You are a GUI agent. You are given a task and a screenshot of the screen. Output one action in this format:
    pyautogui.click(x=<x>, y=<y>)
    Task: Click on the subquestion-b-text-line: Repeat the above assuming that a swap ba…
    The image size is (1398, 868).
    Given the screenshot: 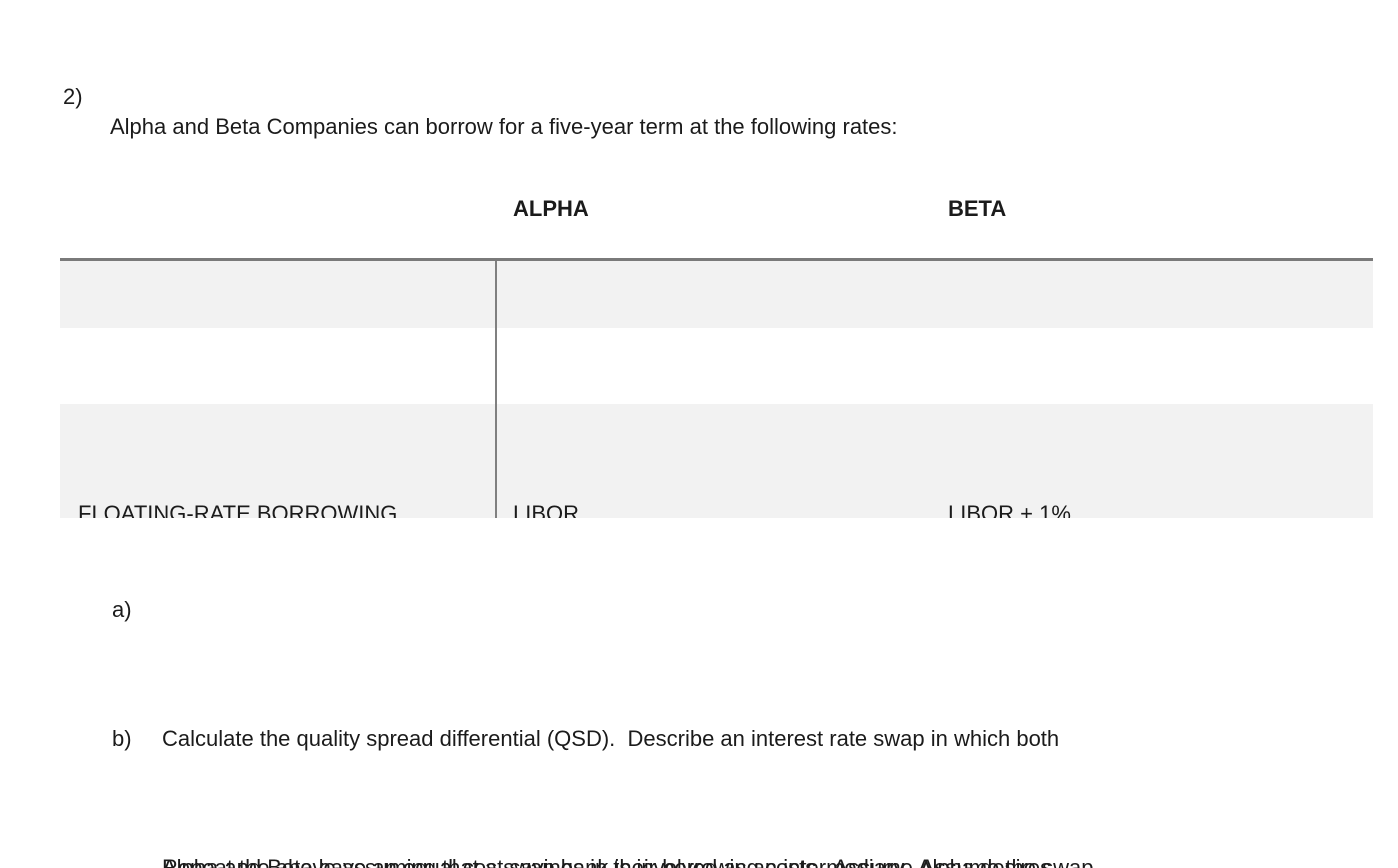 What is the action you would take?
    pyautogui.click(x=628, y=861)
    